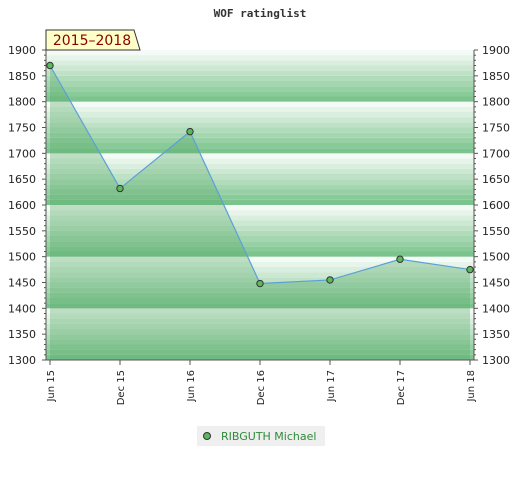  Describe the element at coordinates (22, 179) in the screenshot. I see `y-tick-label-left: 1650` at that location.